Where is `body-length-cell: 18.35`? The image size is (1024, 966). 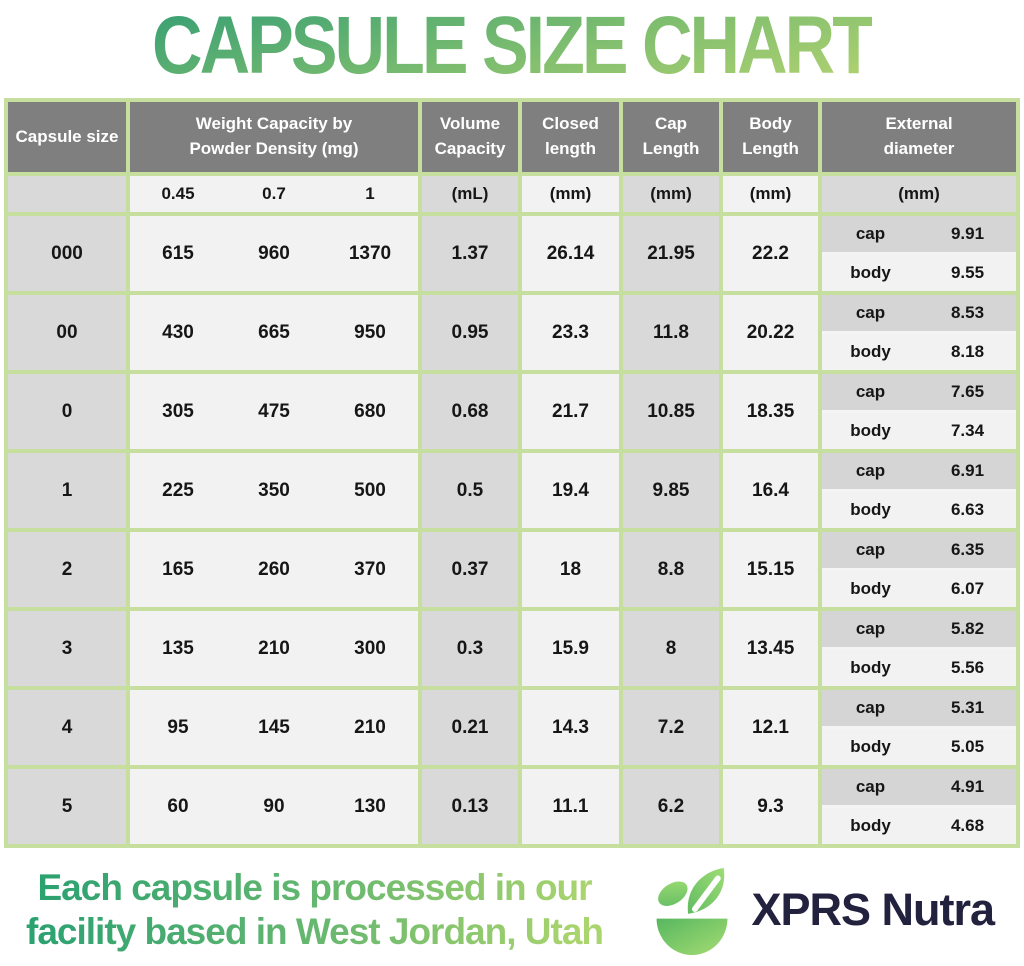
body-length-cell: 18.35 is located at coordinates (770, 411).